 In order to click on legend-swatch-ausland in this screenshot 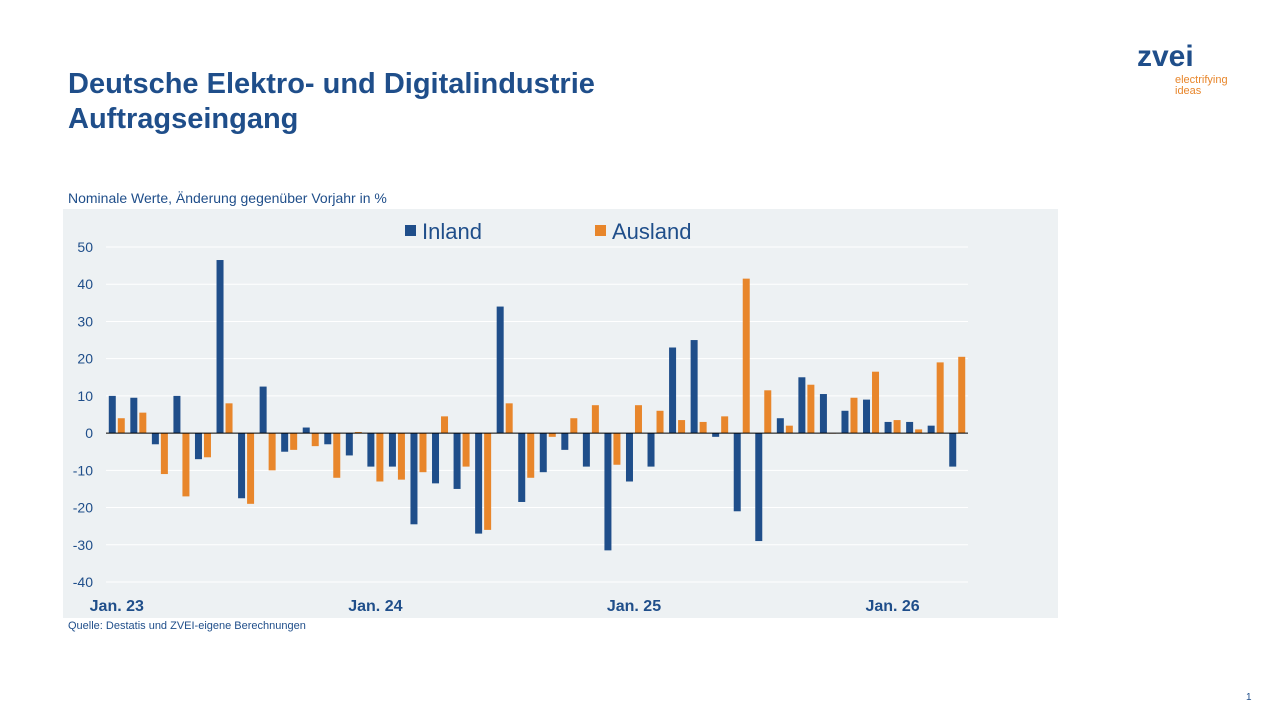, I will do `click(600, 230)`.